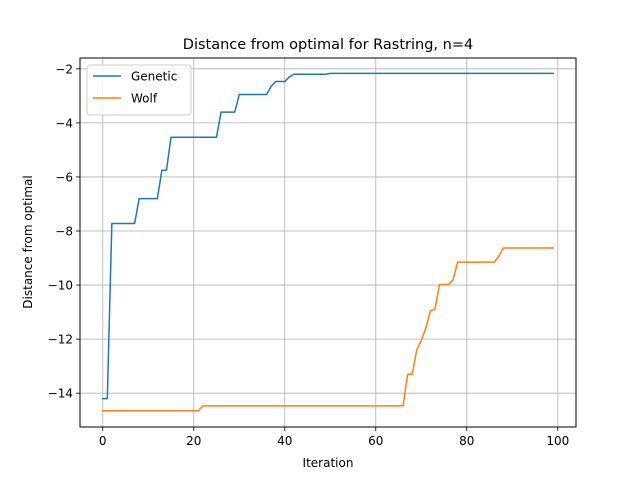  I want to click on y-tick-label: −12, so click(60, 340).